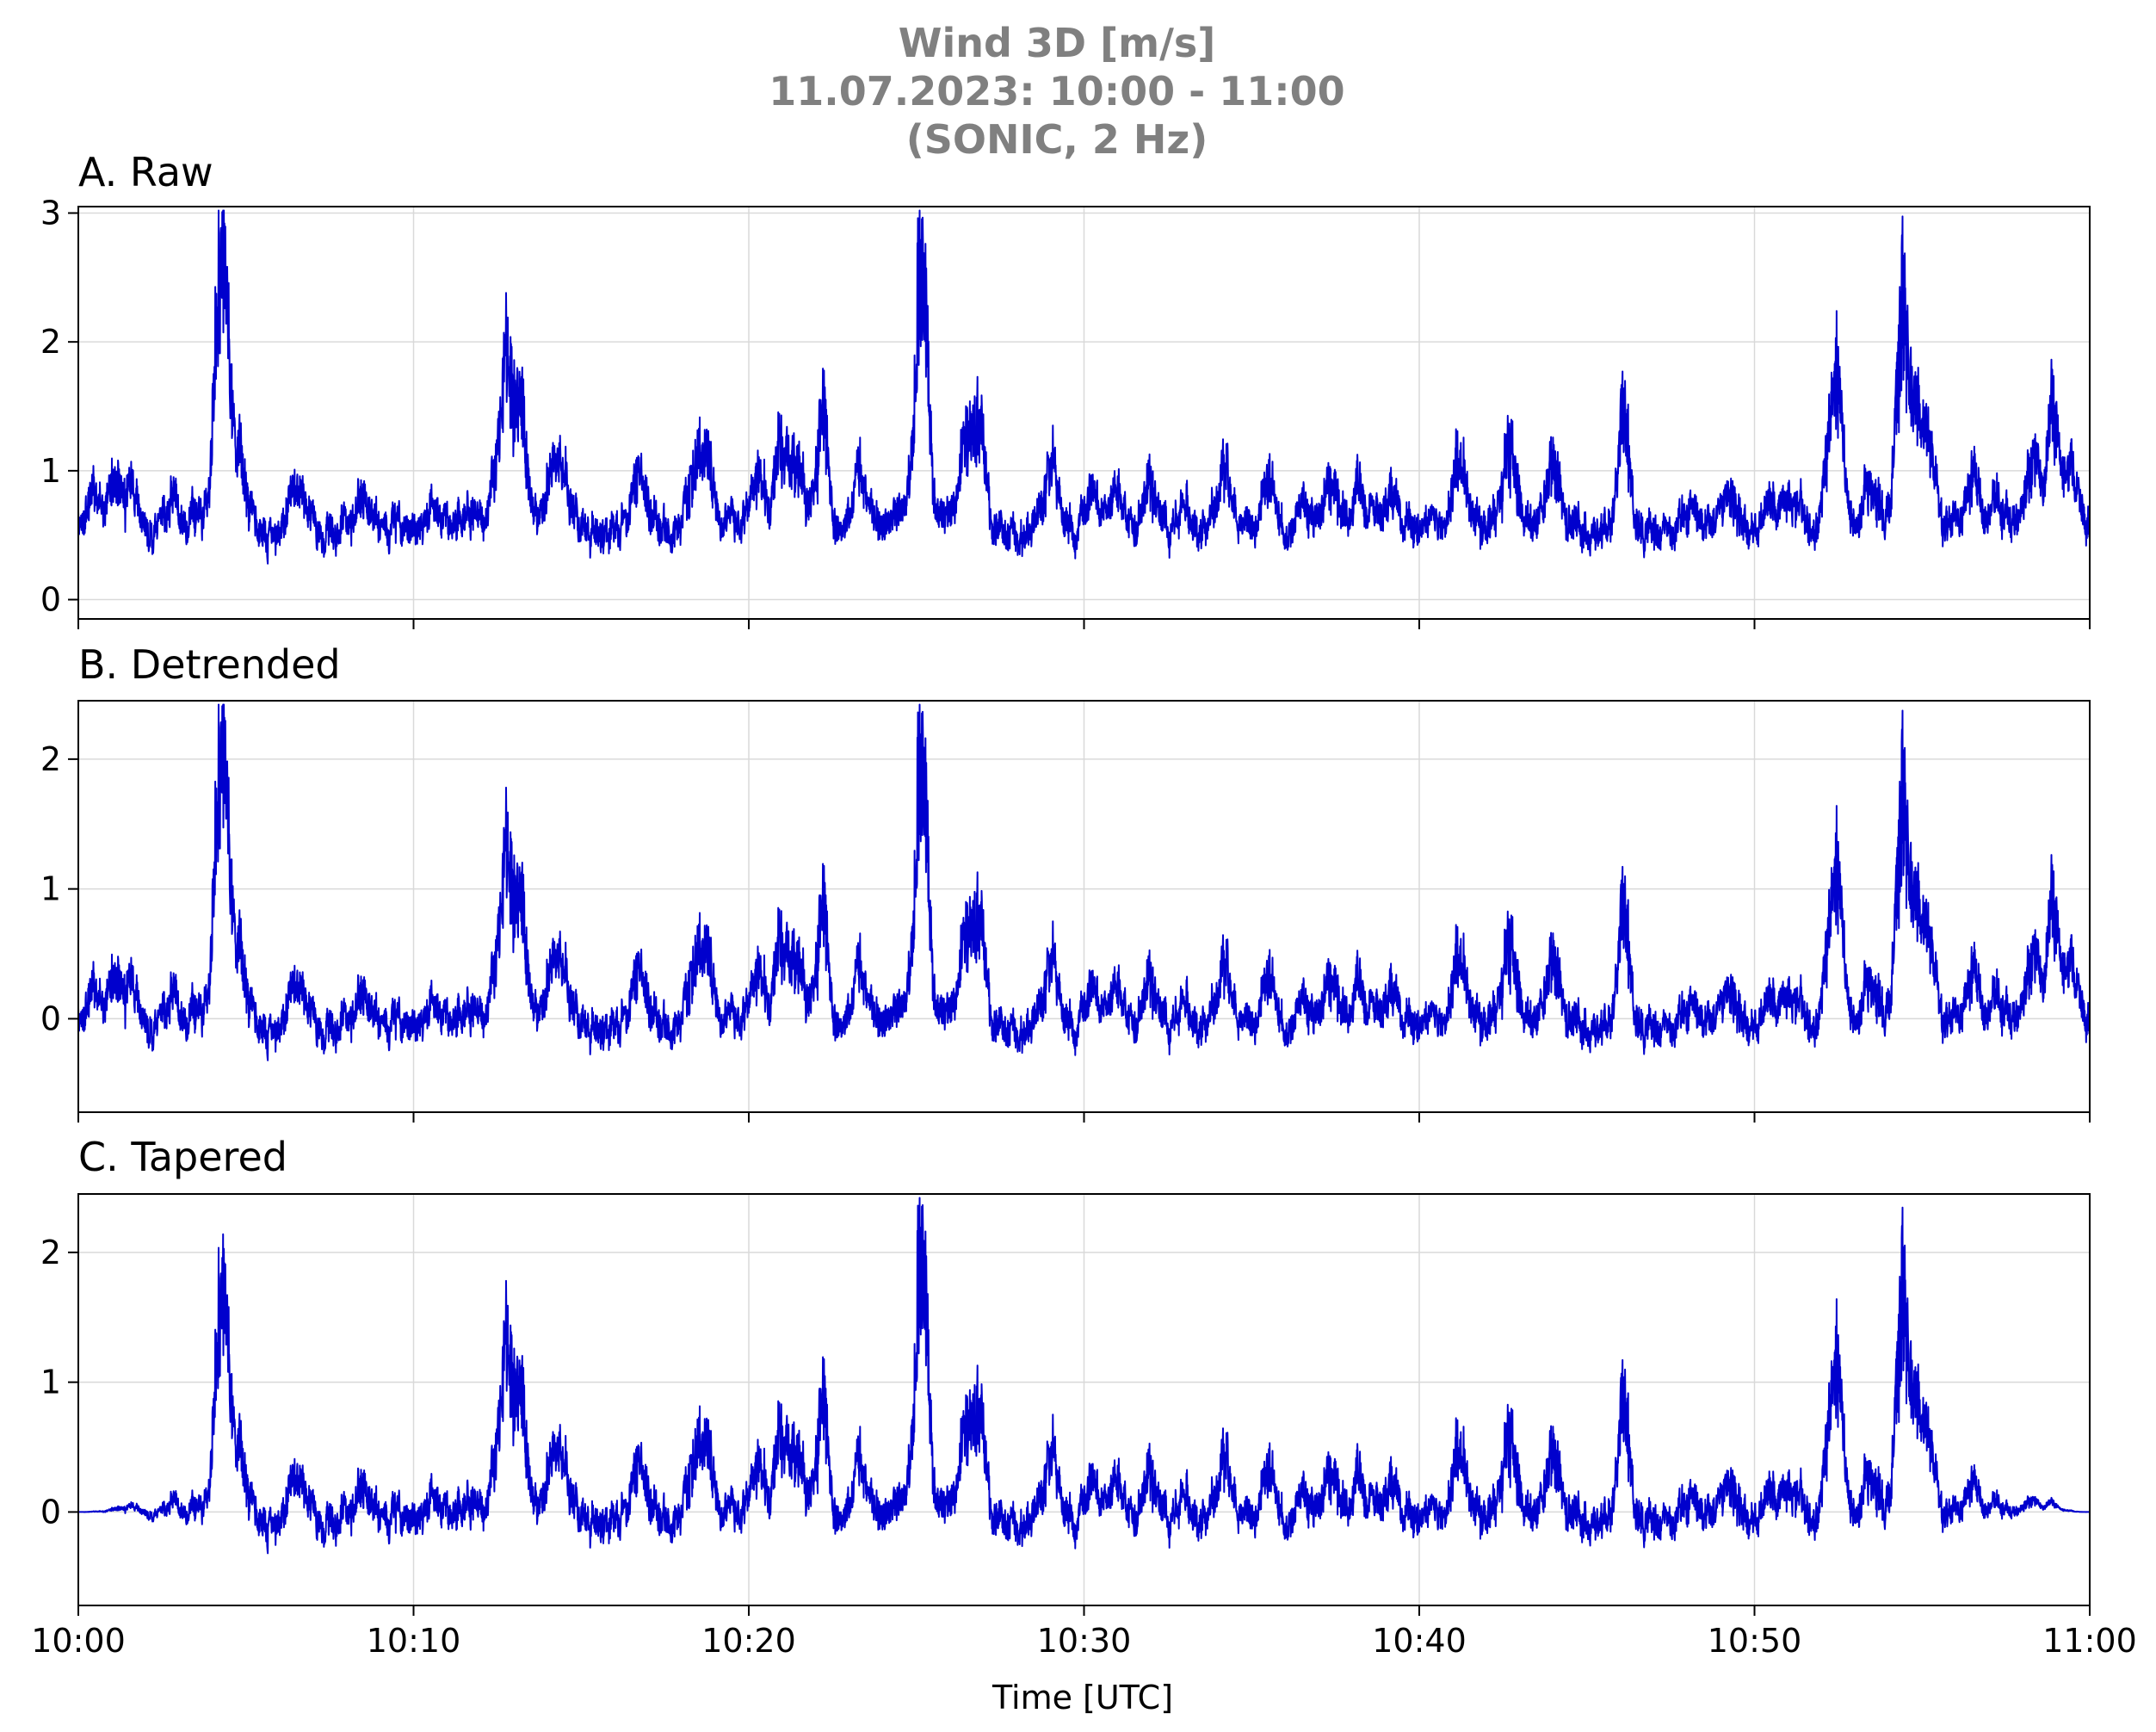 This screenshot has width=2156, height=1732. What do you see at coordinates (1084, 1117) in the screenshot?
I see `x-ticks-detrended` at bounding box center [1084, 1117].